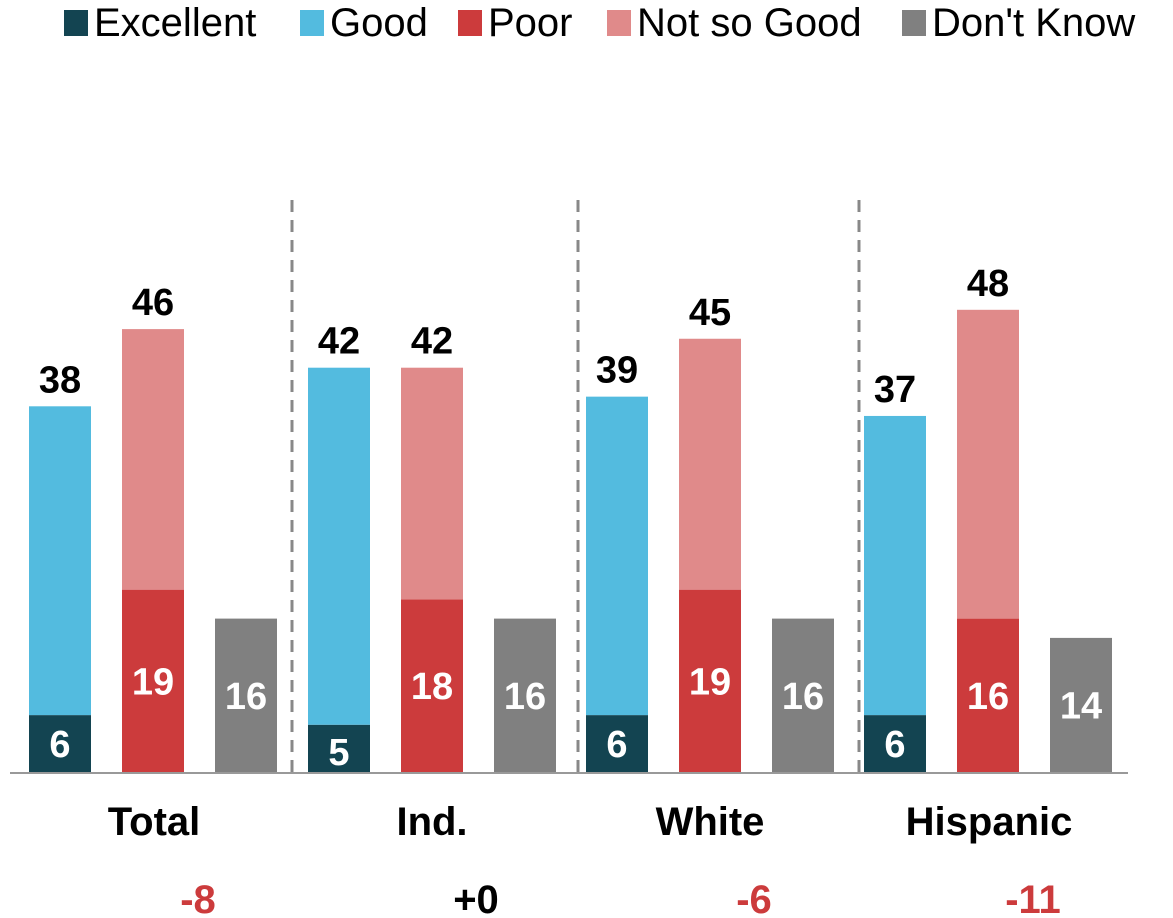 The image size is (1173, 918). I want to click on data-label-hispanic-don-t-know: 14, so click(1081, 706).